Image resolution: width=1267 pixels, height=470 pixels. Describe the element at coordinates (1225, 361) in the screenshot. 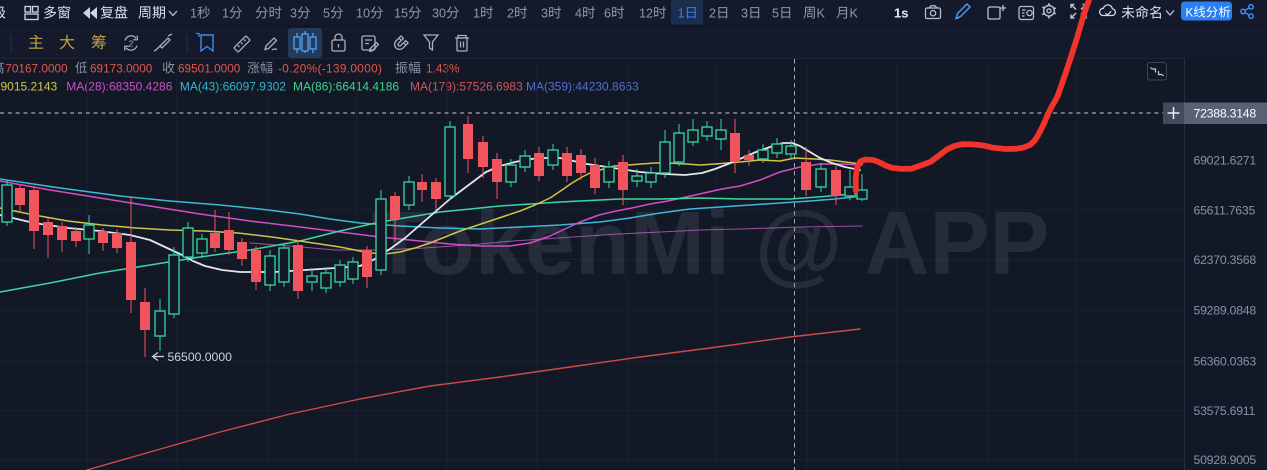

I see `svg-text: 56360.0363` at that location.